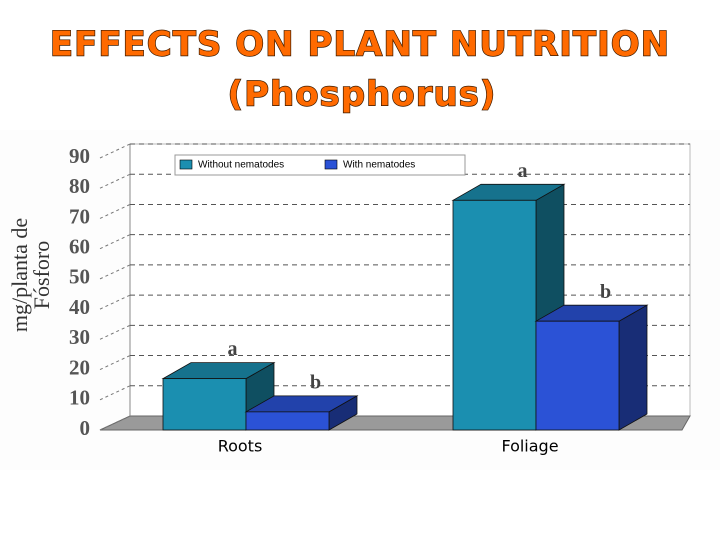 This screenshot has height=540, width=720. Describe the element at coordinates (79, 186) in the screenshot. I see `y-tick-label: 80` at that location.